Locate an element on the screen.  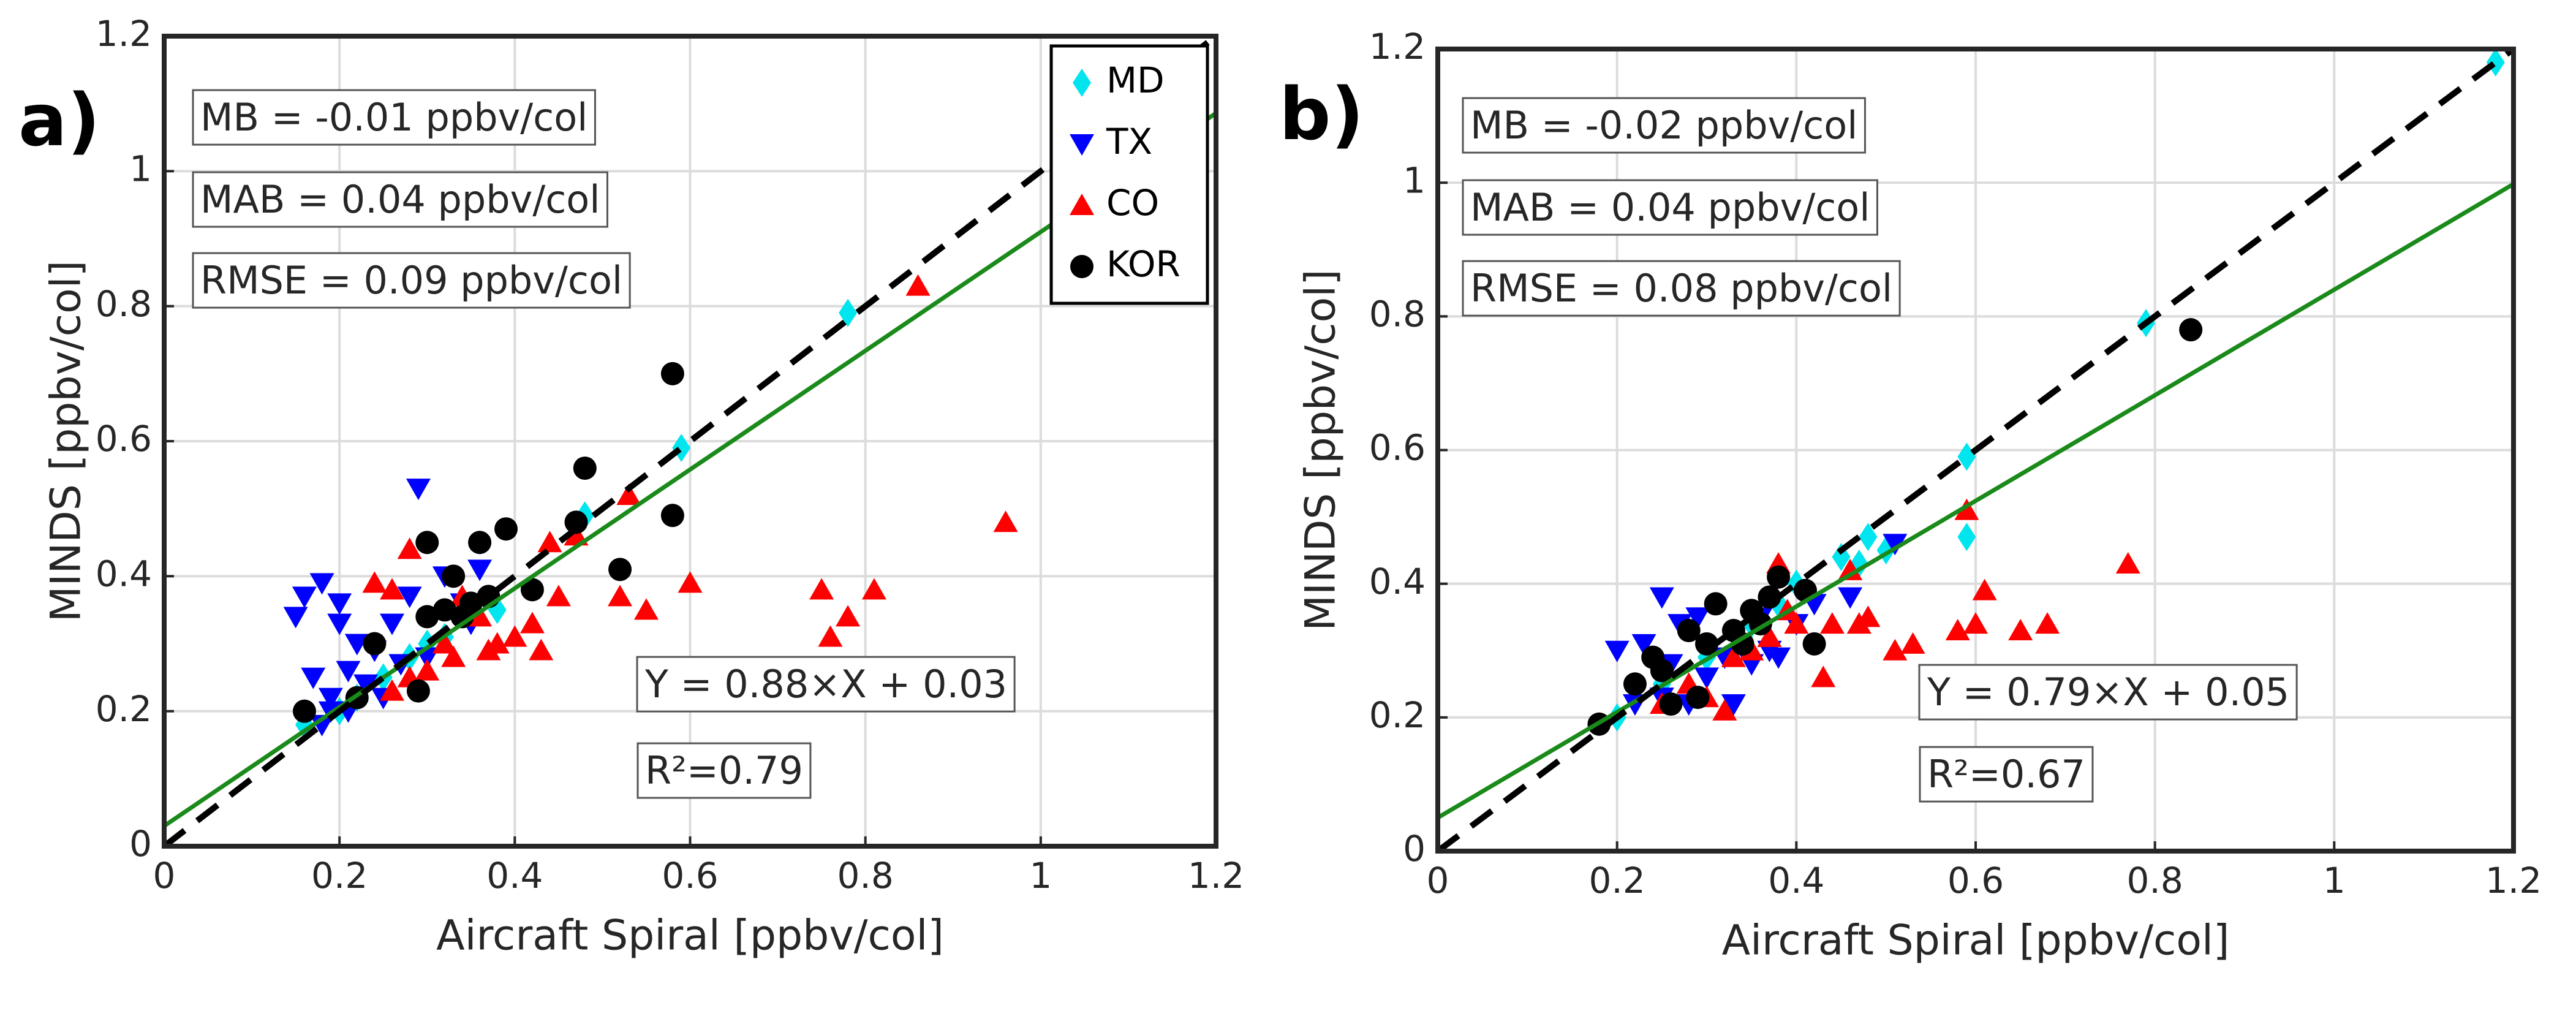
annotation: R²=0.79 is located at coordinates (724, 770).